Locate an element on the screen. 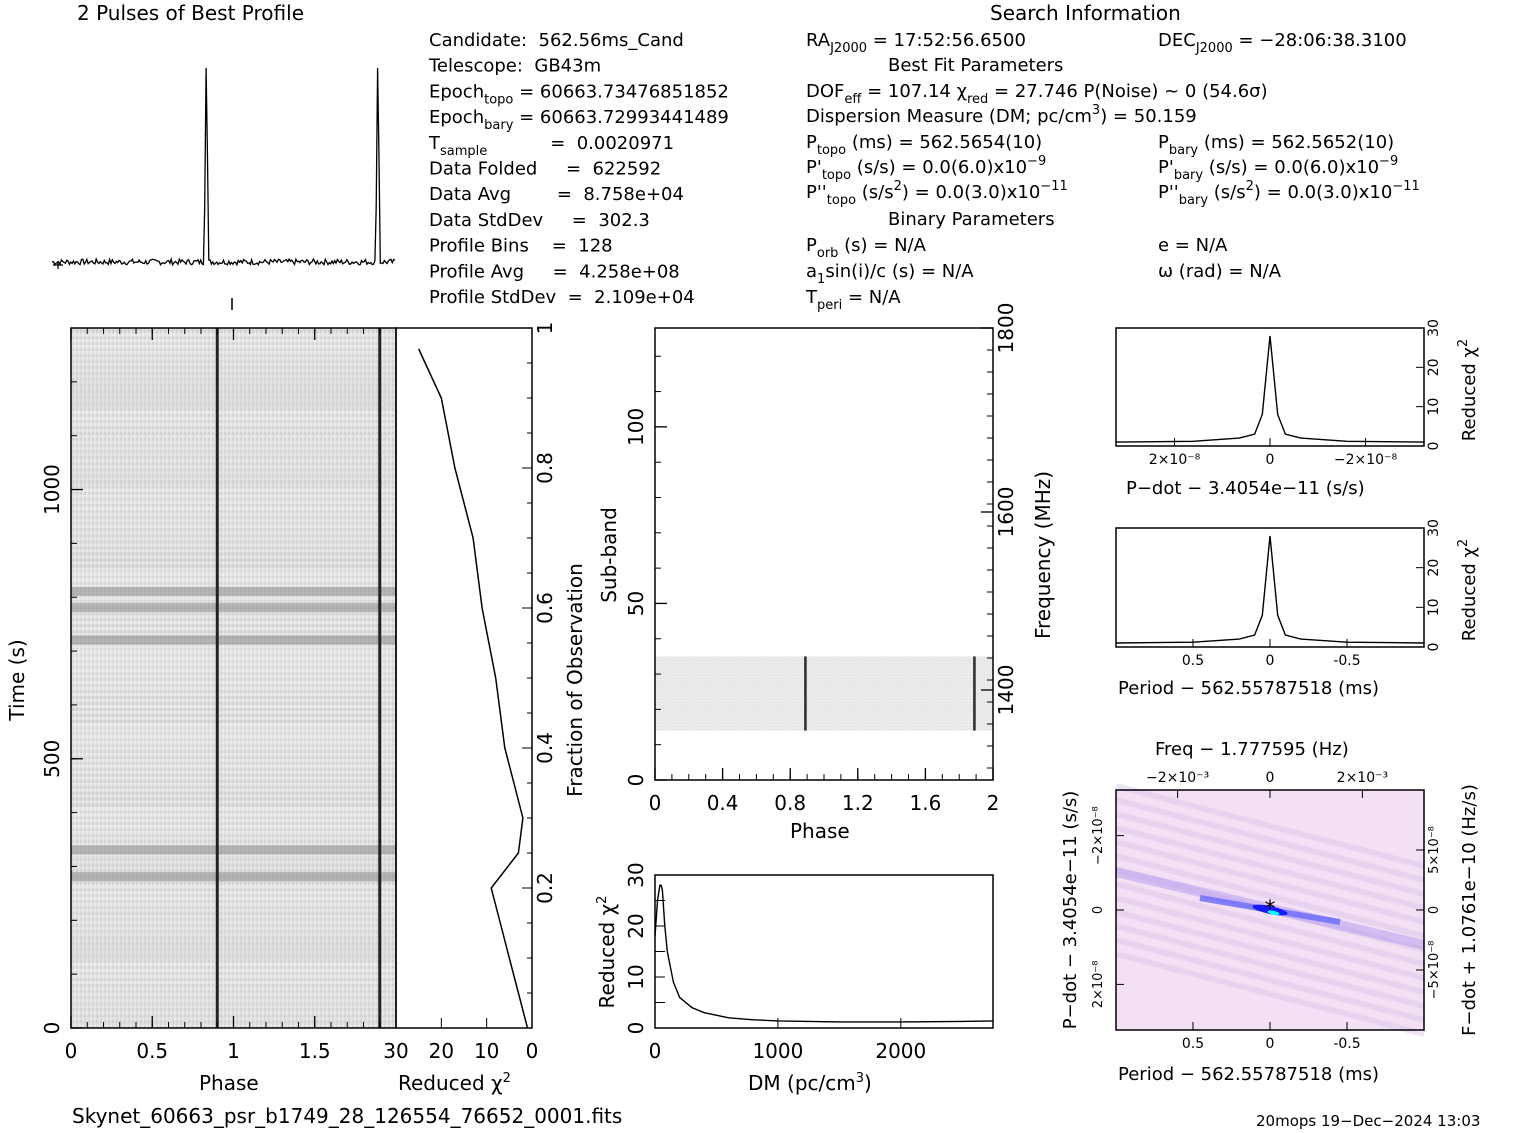 This screenshot has height=1133, width=1517. dm-line: Dispersion Measure (DM; pc/cm3) = 50.159 is located at coordinates (1001, 115).